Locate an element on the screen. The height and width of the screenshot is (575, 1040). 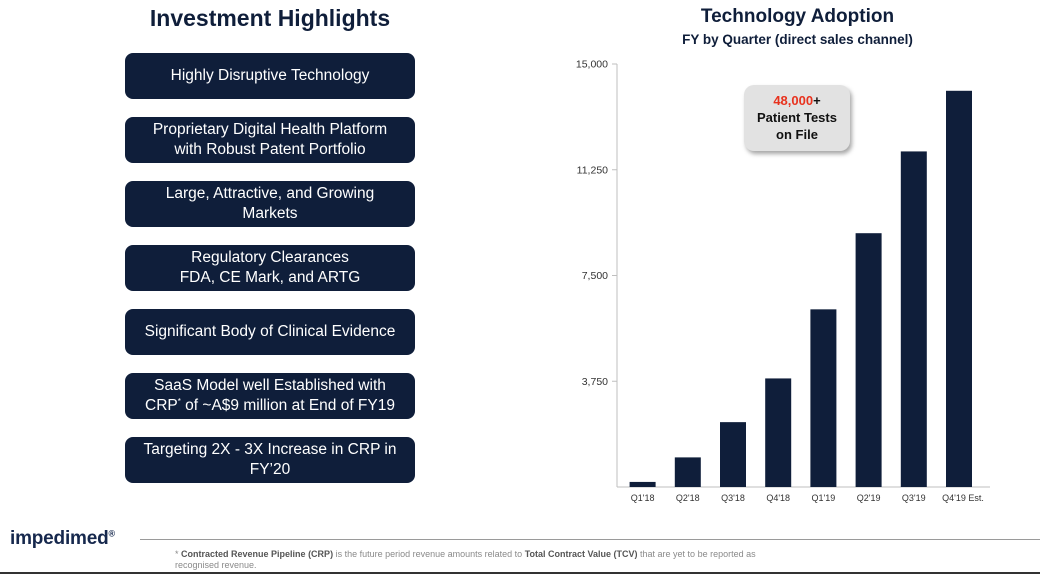
chart-title: Technology Adoption is located at coordinates (797, 16).